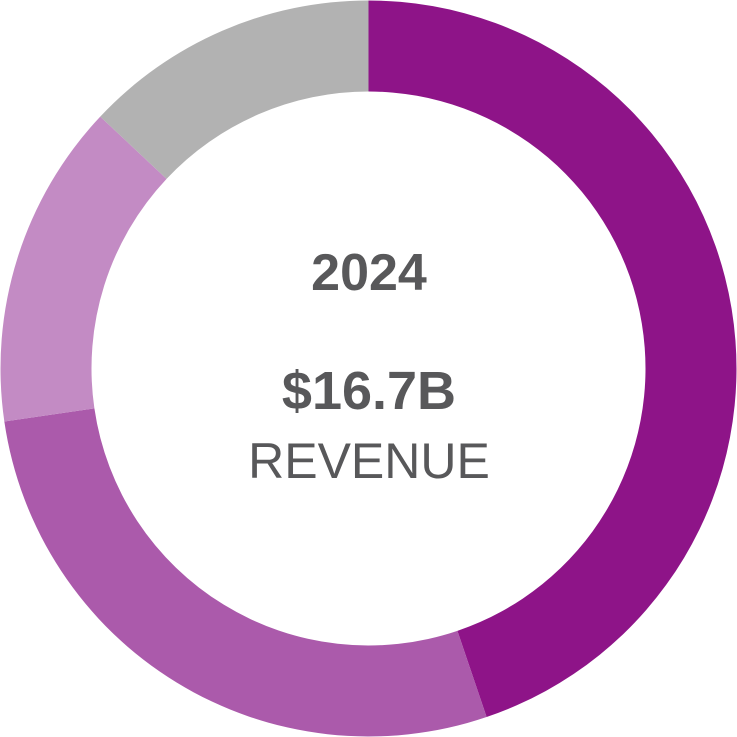 The image size is (737, 737). Describe the element at coordinates (369, 461) in the screenshot. I see `center-revenue-label: REVENUE` at that location.